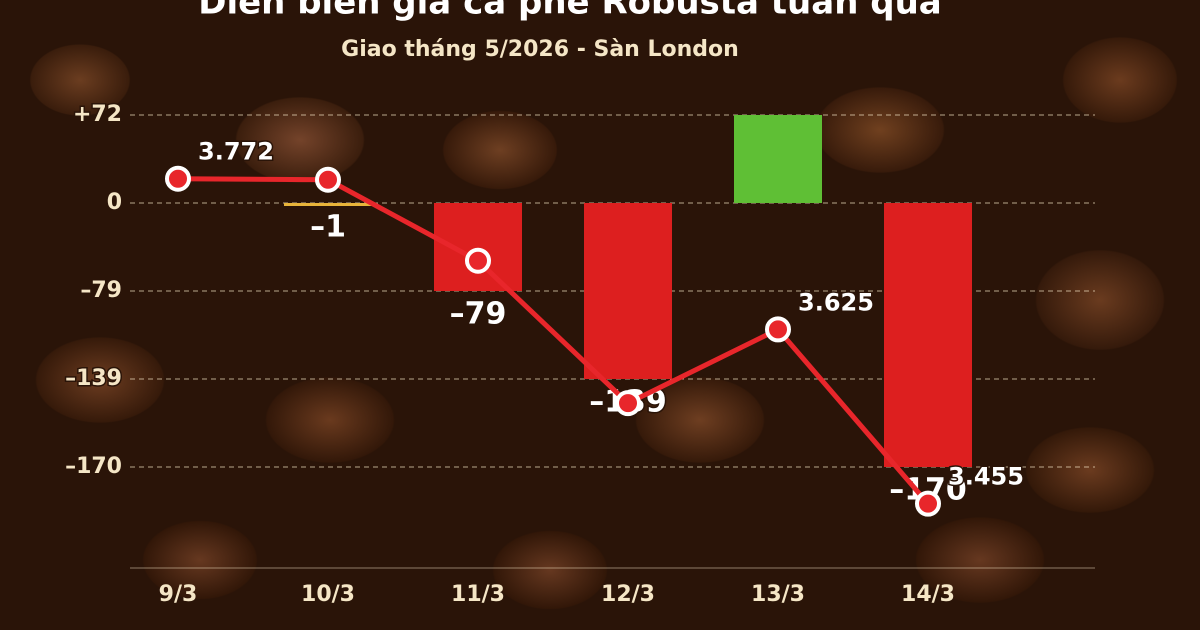  I want to click on price-label: 3.455, so click(986, 477).